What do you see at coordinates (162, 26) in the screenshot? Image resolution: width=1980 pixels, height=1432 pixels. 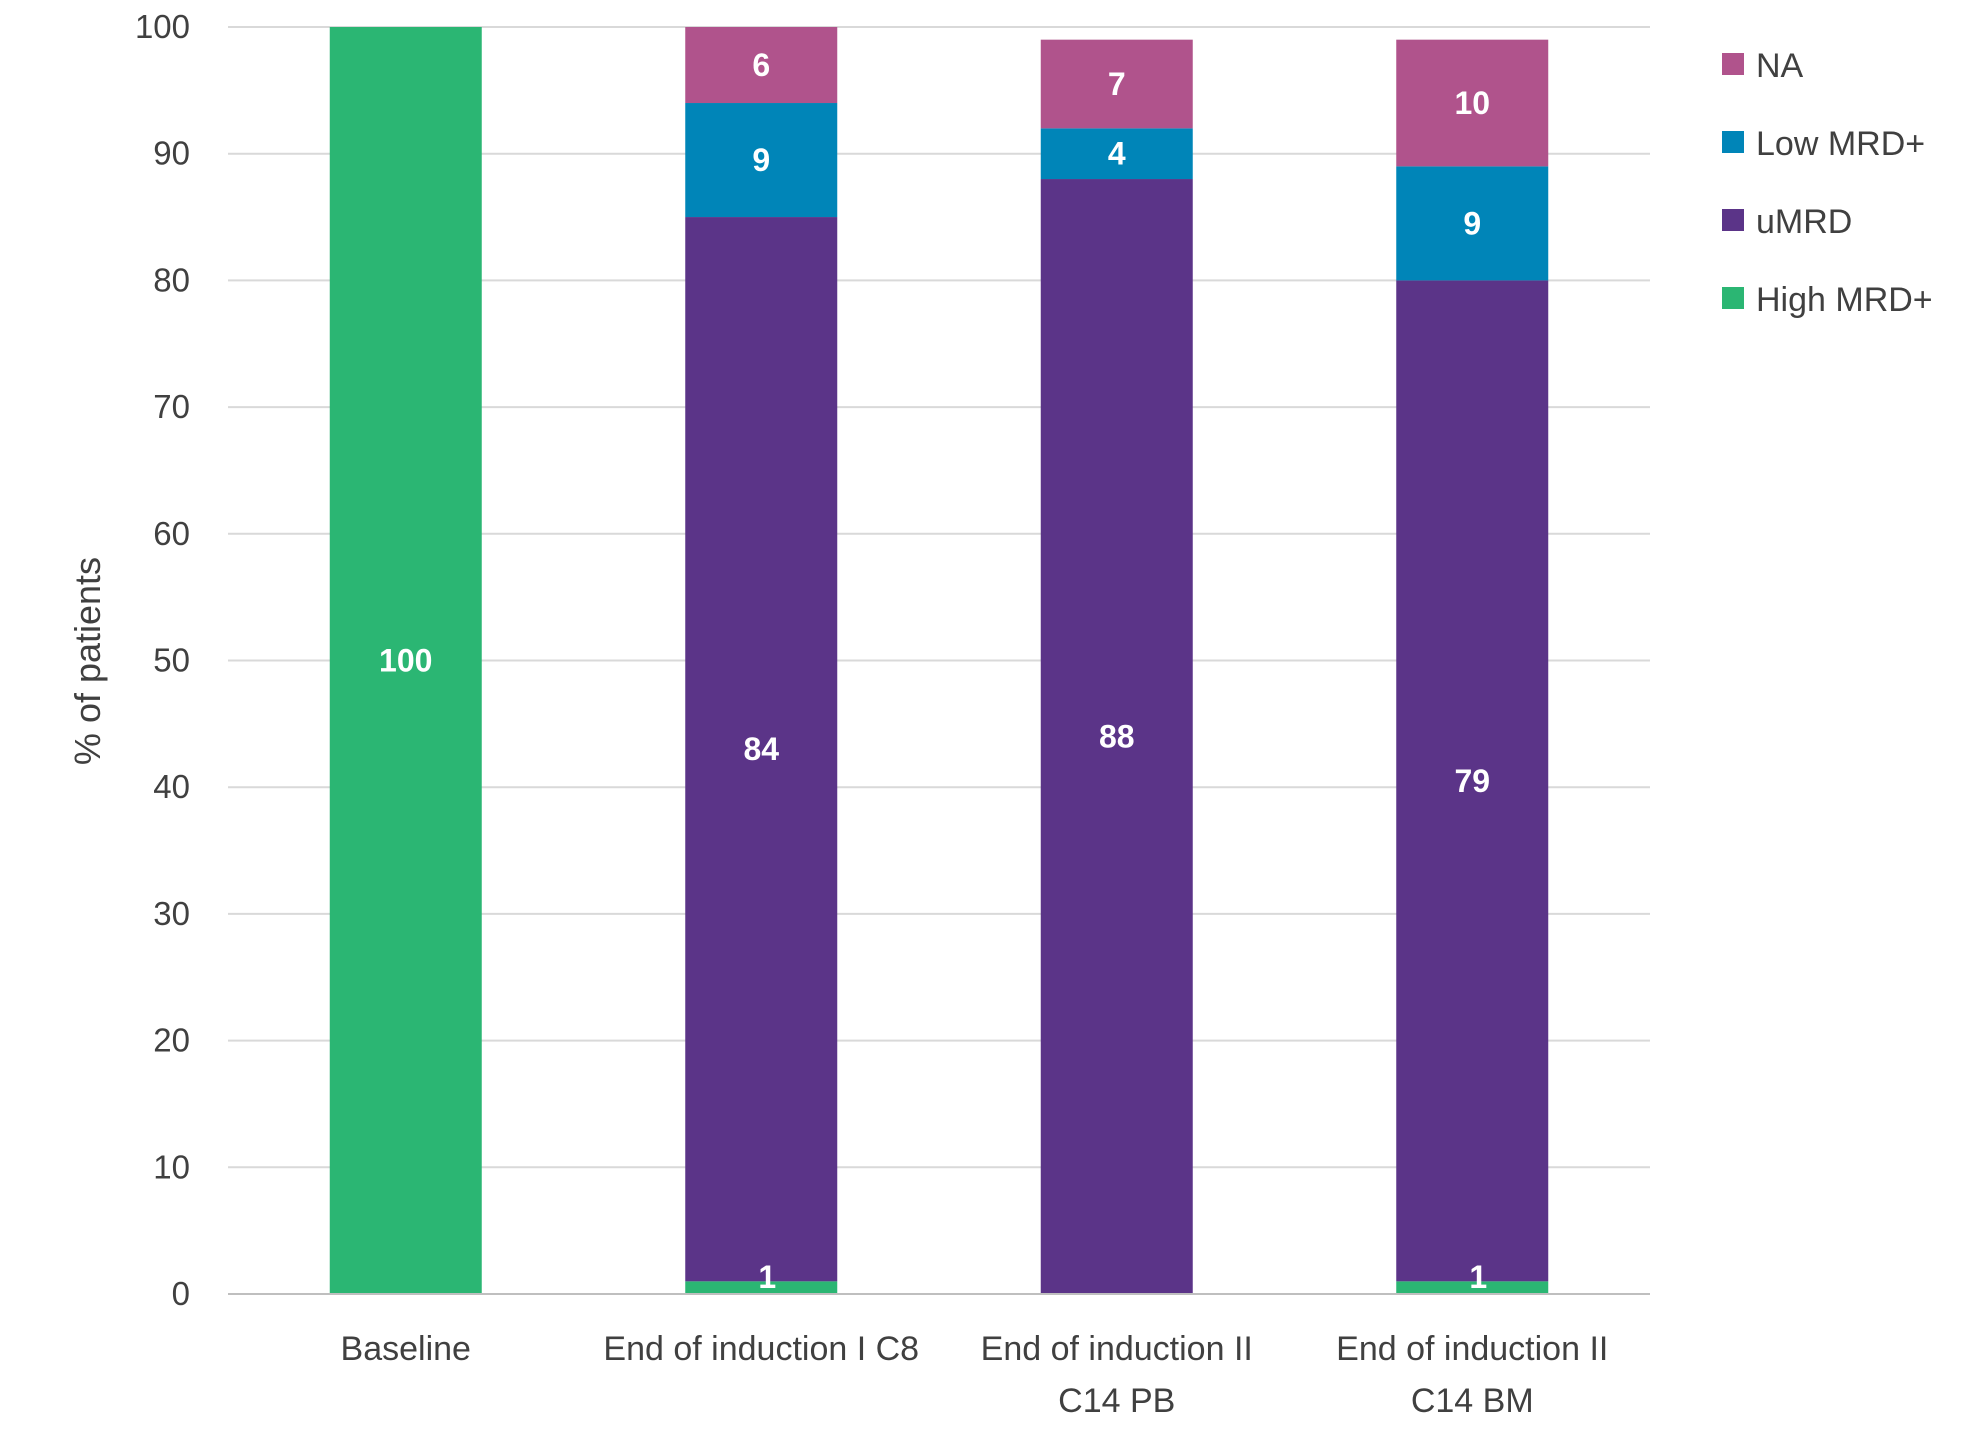 I see `y-tick-label: 100` at bounding box center [162, 26].